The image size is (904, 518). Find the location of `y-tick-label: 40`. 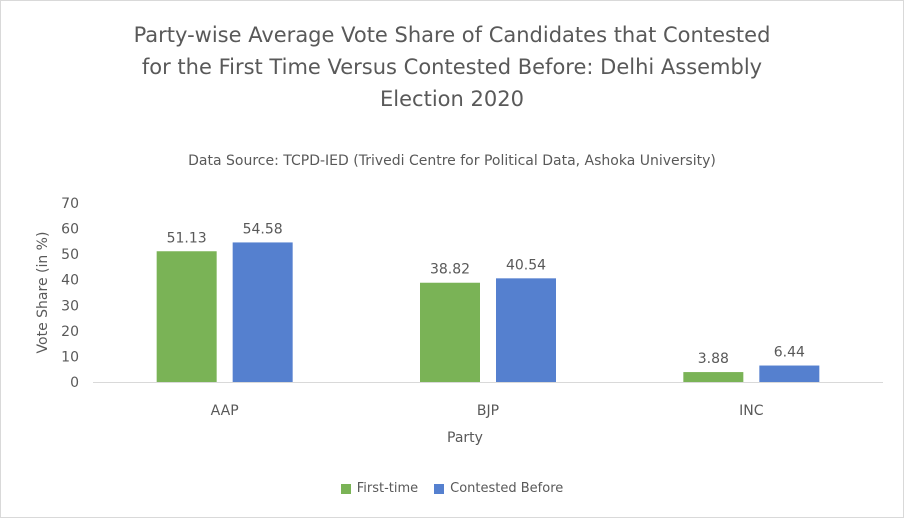

y-tick-label: 40 is located at coordinates (70, 281).